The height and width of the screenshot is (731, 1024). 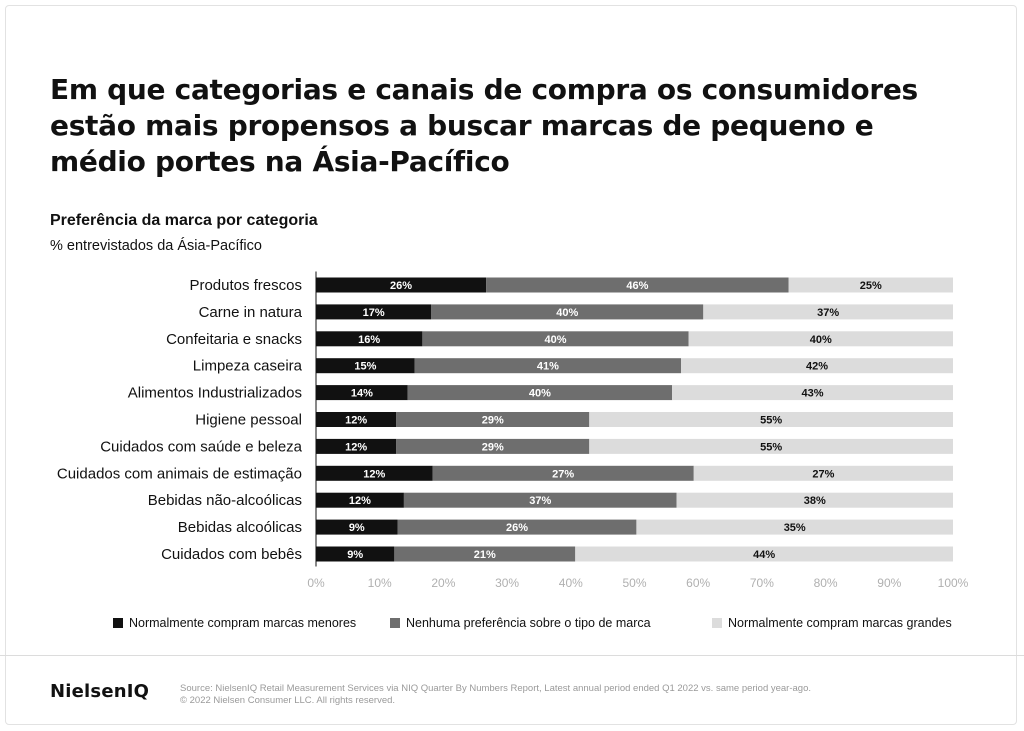 I want to click on category-label: Higiene pessoal, so click(x=248, y=420).